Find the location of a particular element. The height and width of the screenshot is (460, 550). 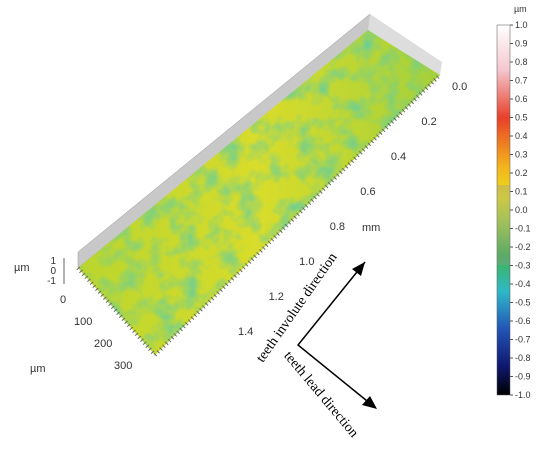

colorbar-label: -0.3 is located at coordinates (523, 266).